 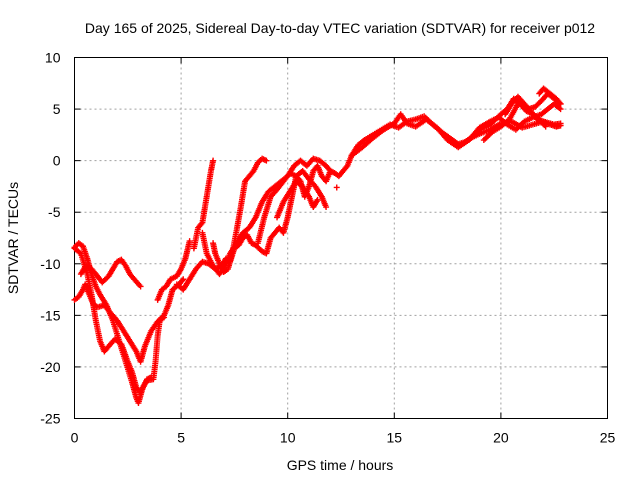 I want to click on x-tick-label: 25, so click(x=608, y=438).